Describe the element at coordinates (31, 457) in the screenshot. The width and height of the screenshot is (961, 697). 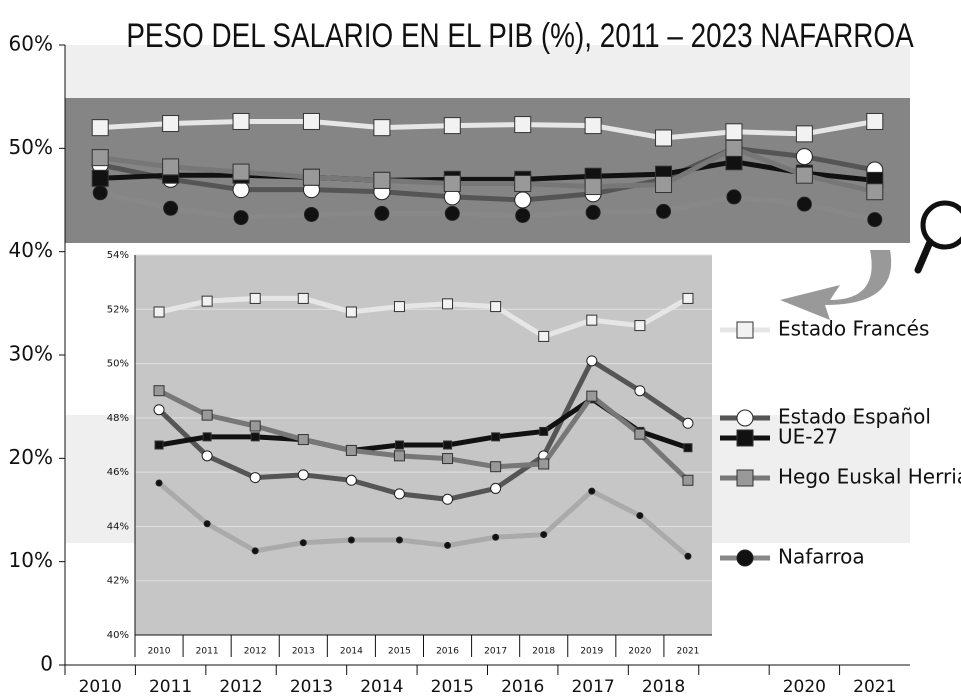
I see `y-tick-label: 20%` at that location.